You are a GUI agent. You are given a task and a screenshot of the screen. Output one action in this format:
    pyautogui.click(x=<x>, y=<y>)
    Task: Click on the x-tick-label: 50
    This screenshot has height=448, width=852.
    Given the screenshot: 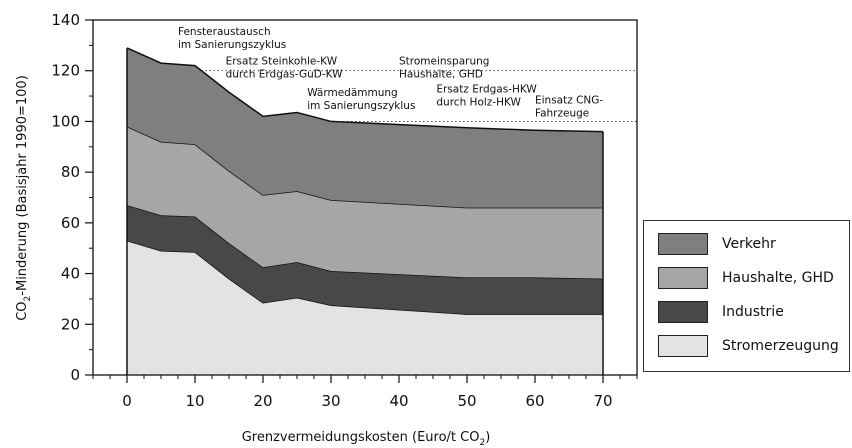 What is the action you would take?
    pyautogui.click(x=466, y=401)
    